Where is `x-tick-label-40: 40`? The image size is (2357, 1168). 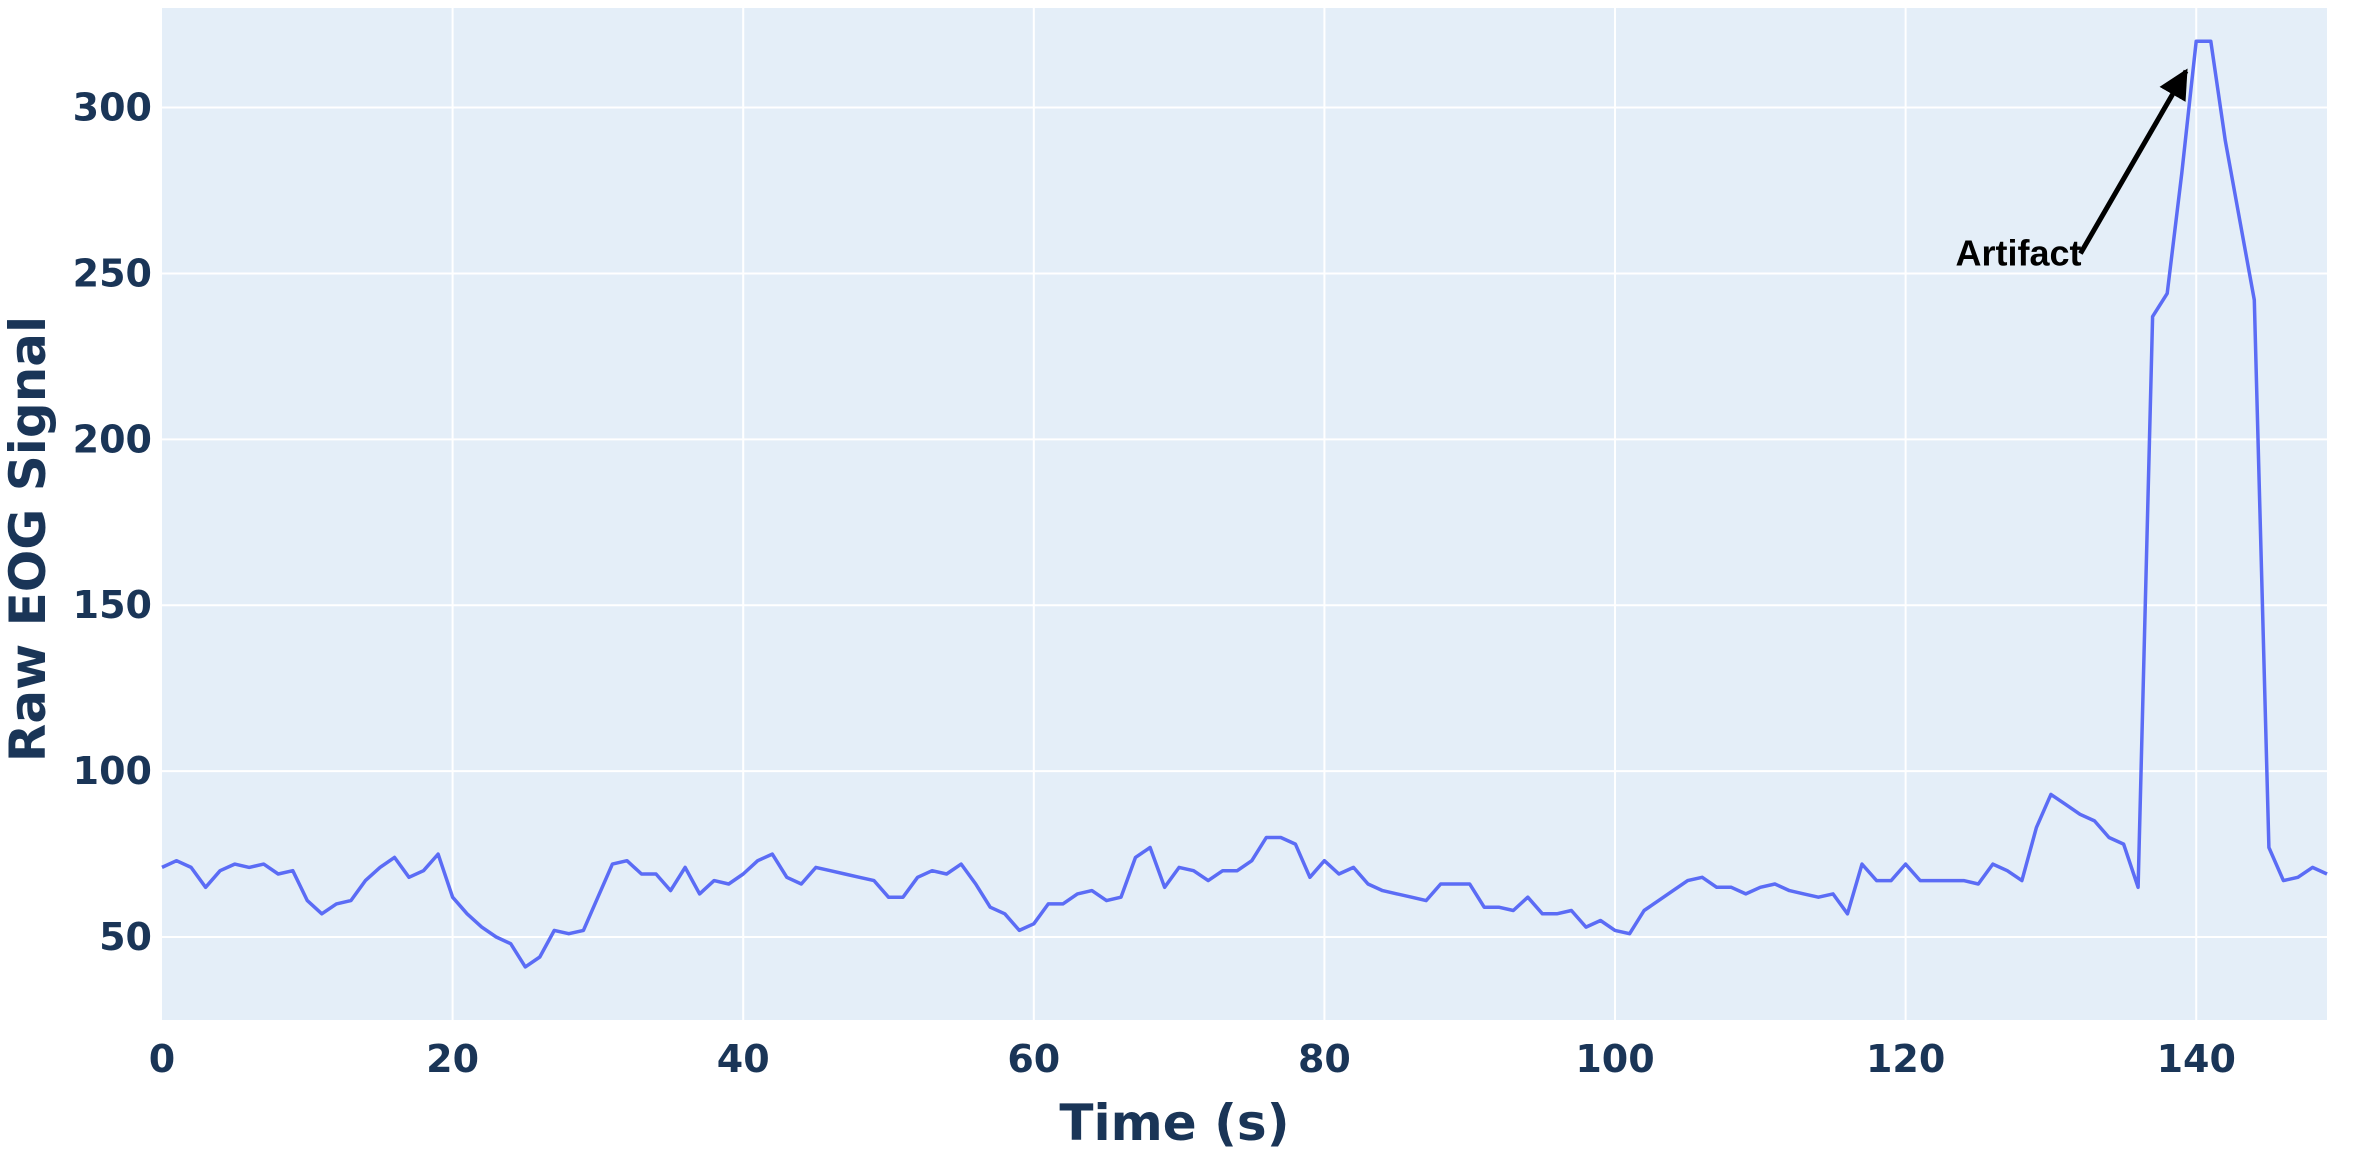 x-tick-label-40: 40 is located at coordinates (743, 1059).